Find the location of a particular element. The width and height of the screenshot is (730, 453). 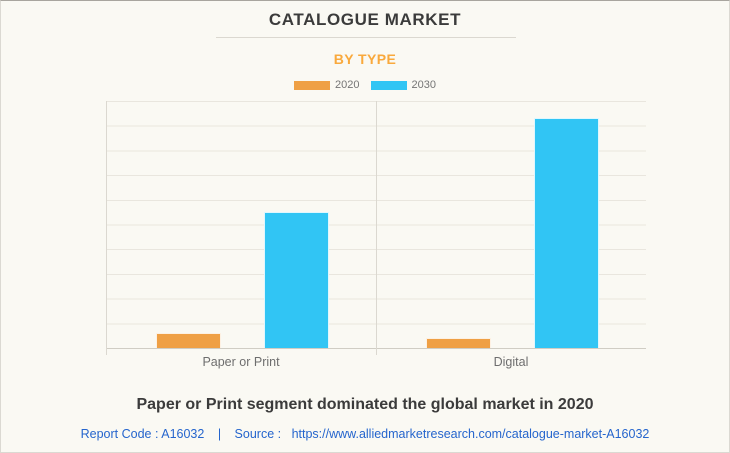

category-axis-labels: Paper or Print Digital is located at coordinates (376, 362).